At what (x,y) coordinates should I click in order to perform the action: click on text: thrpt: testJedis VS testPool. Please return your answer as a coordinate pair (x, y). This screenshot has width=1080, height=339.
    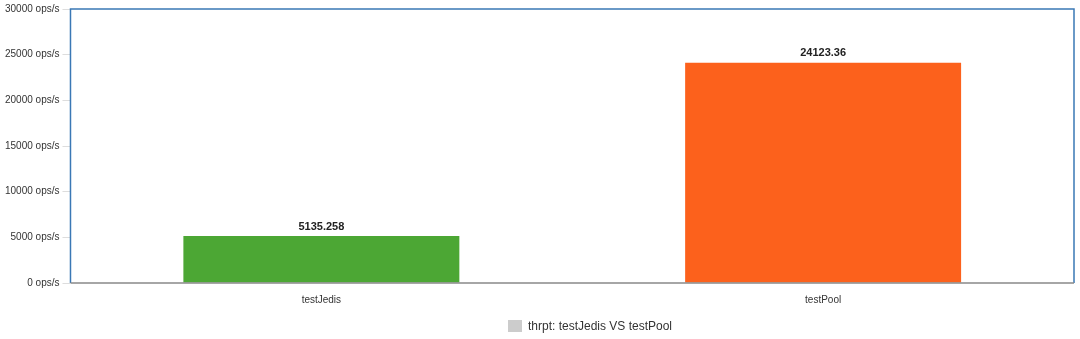
    Looking at the image, I should click on (600, 326).